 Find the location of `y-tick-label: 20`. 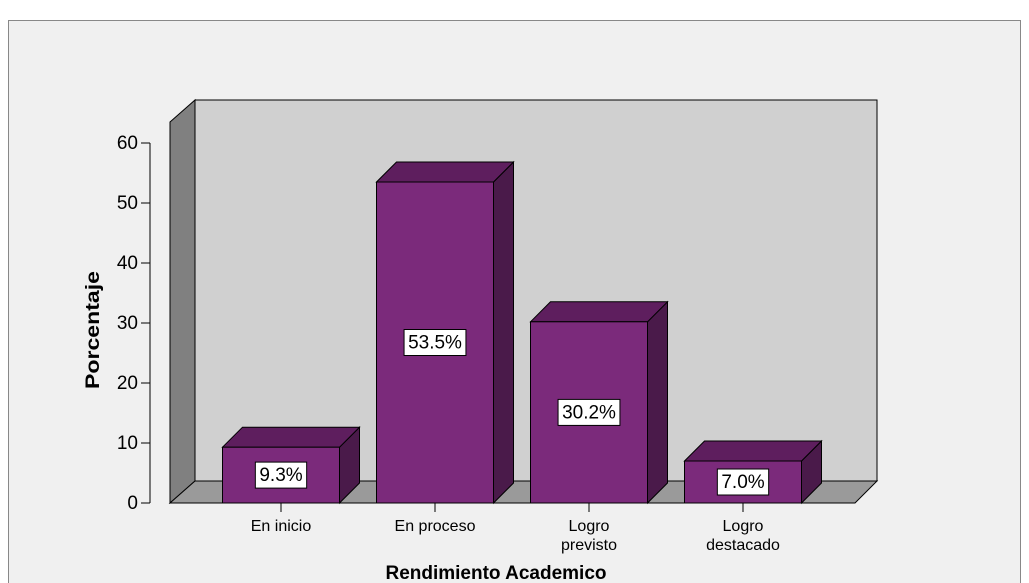

y-tick-label: 20 is located at coordinates (127, 383).